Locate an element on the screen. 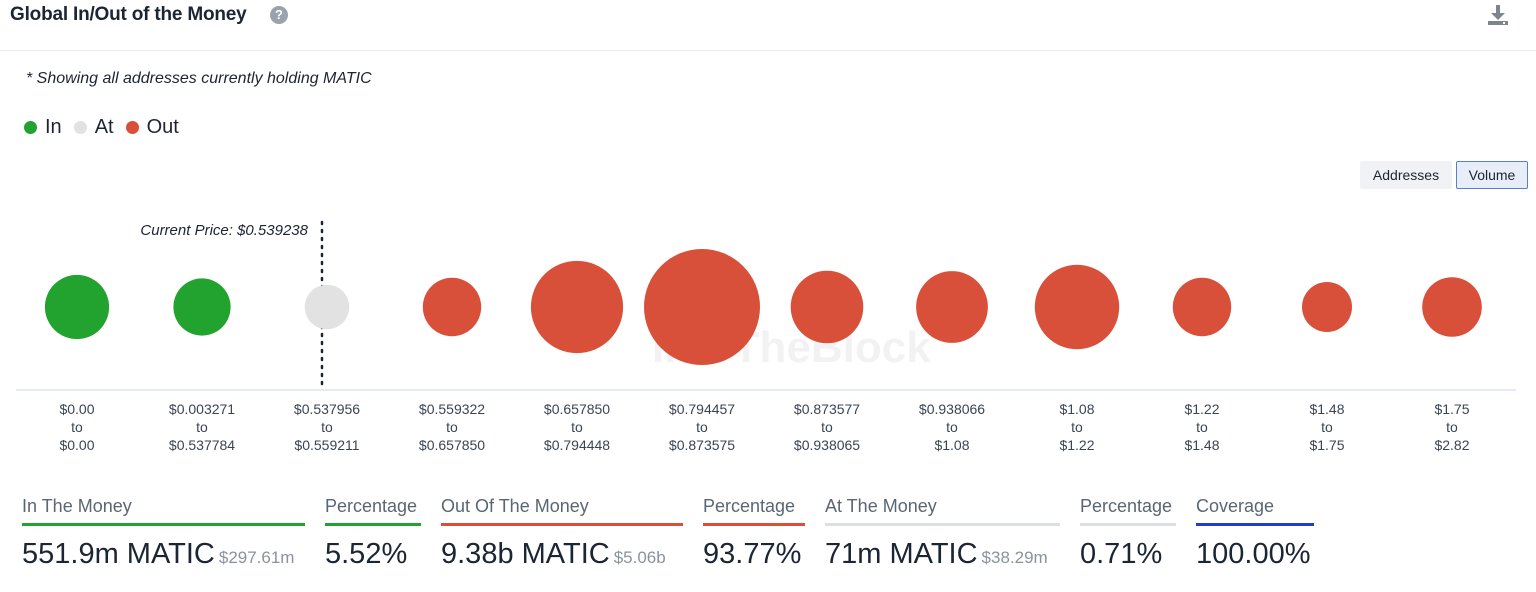 The width and height of the screenshot is (1536, 592). tick-label-upper: $1.48 is located at coordinates (1201, 445).